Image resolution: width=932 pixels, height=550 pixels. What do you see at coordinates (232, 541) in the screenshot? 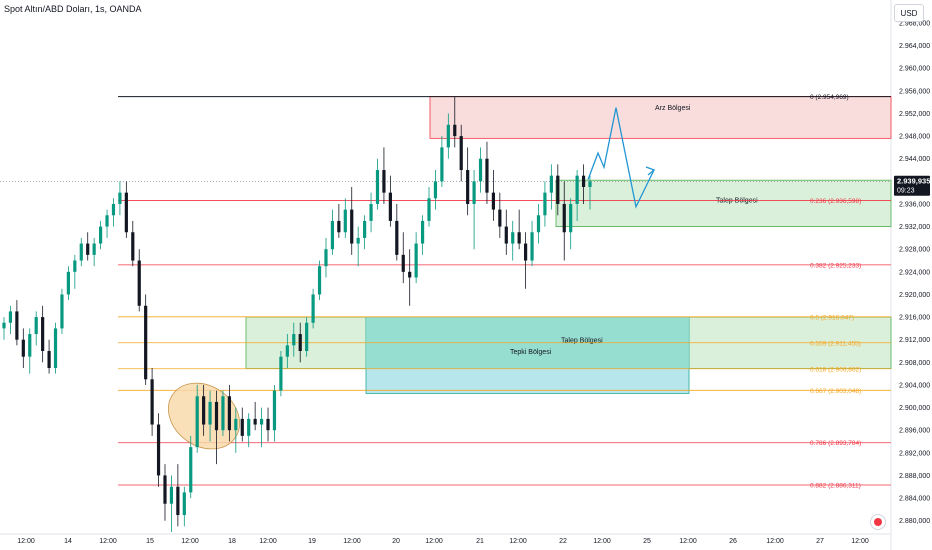
I see `time-tick-label: 18` at bounding box center [232, 541].